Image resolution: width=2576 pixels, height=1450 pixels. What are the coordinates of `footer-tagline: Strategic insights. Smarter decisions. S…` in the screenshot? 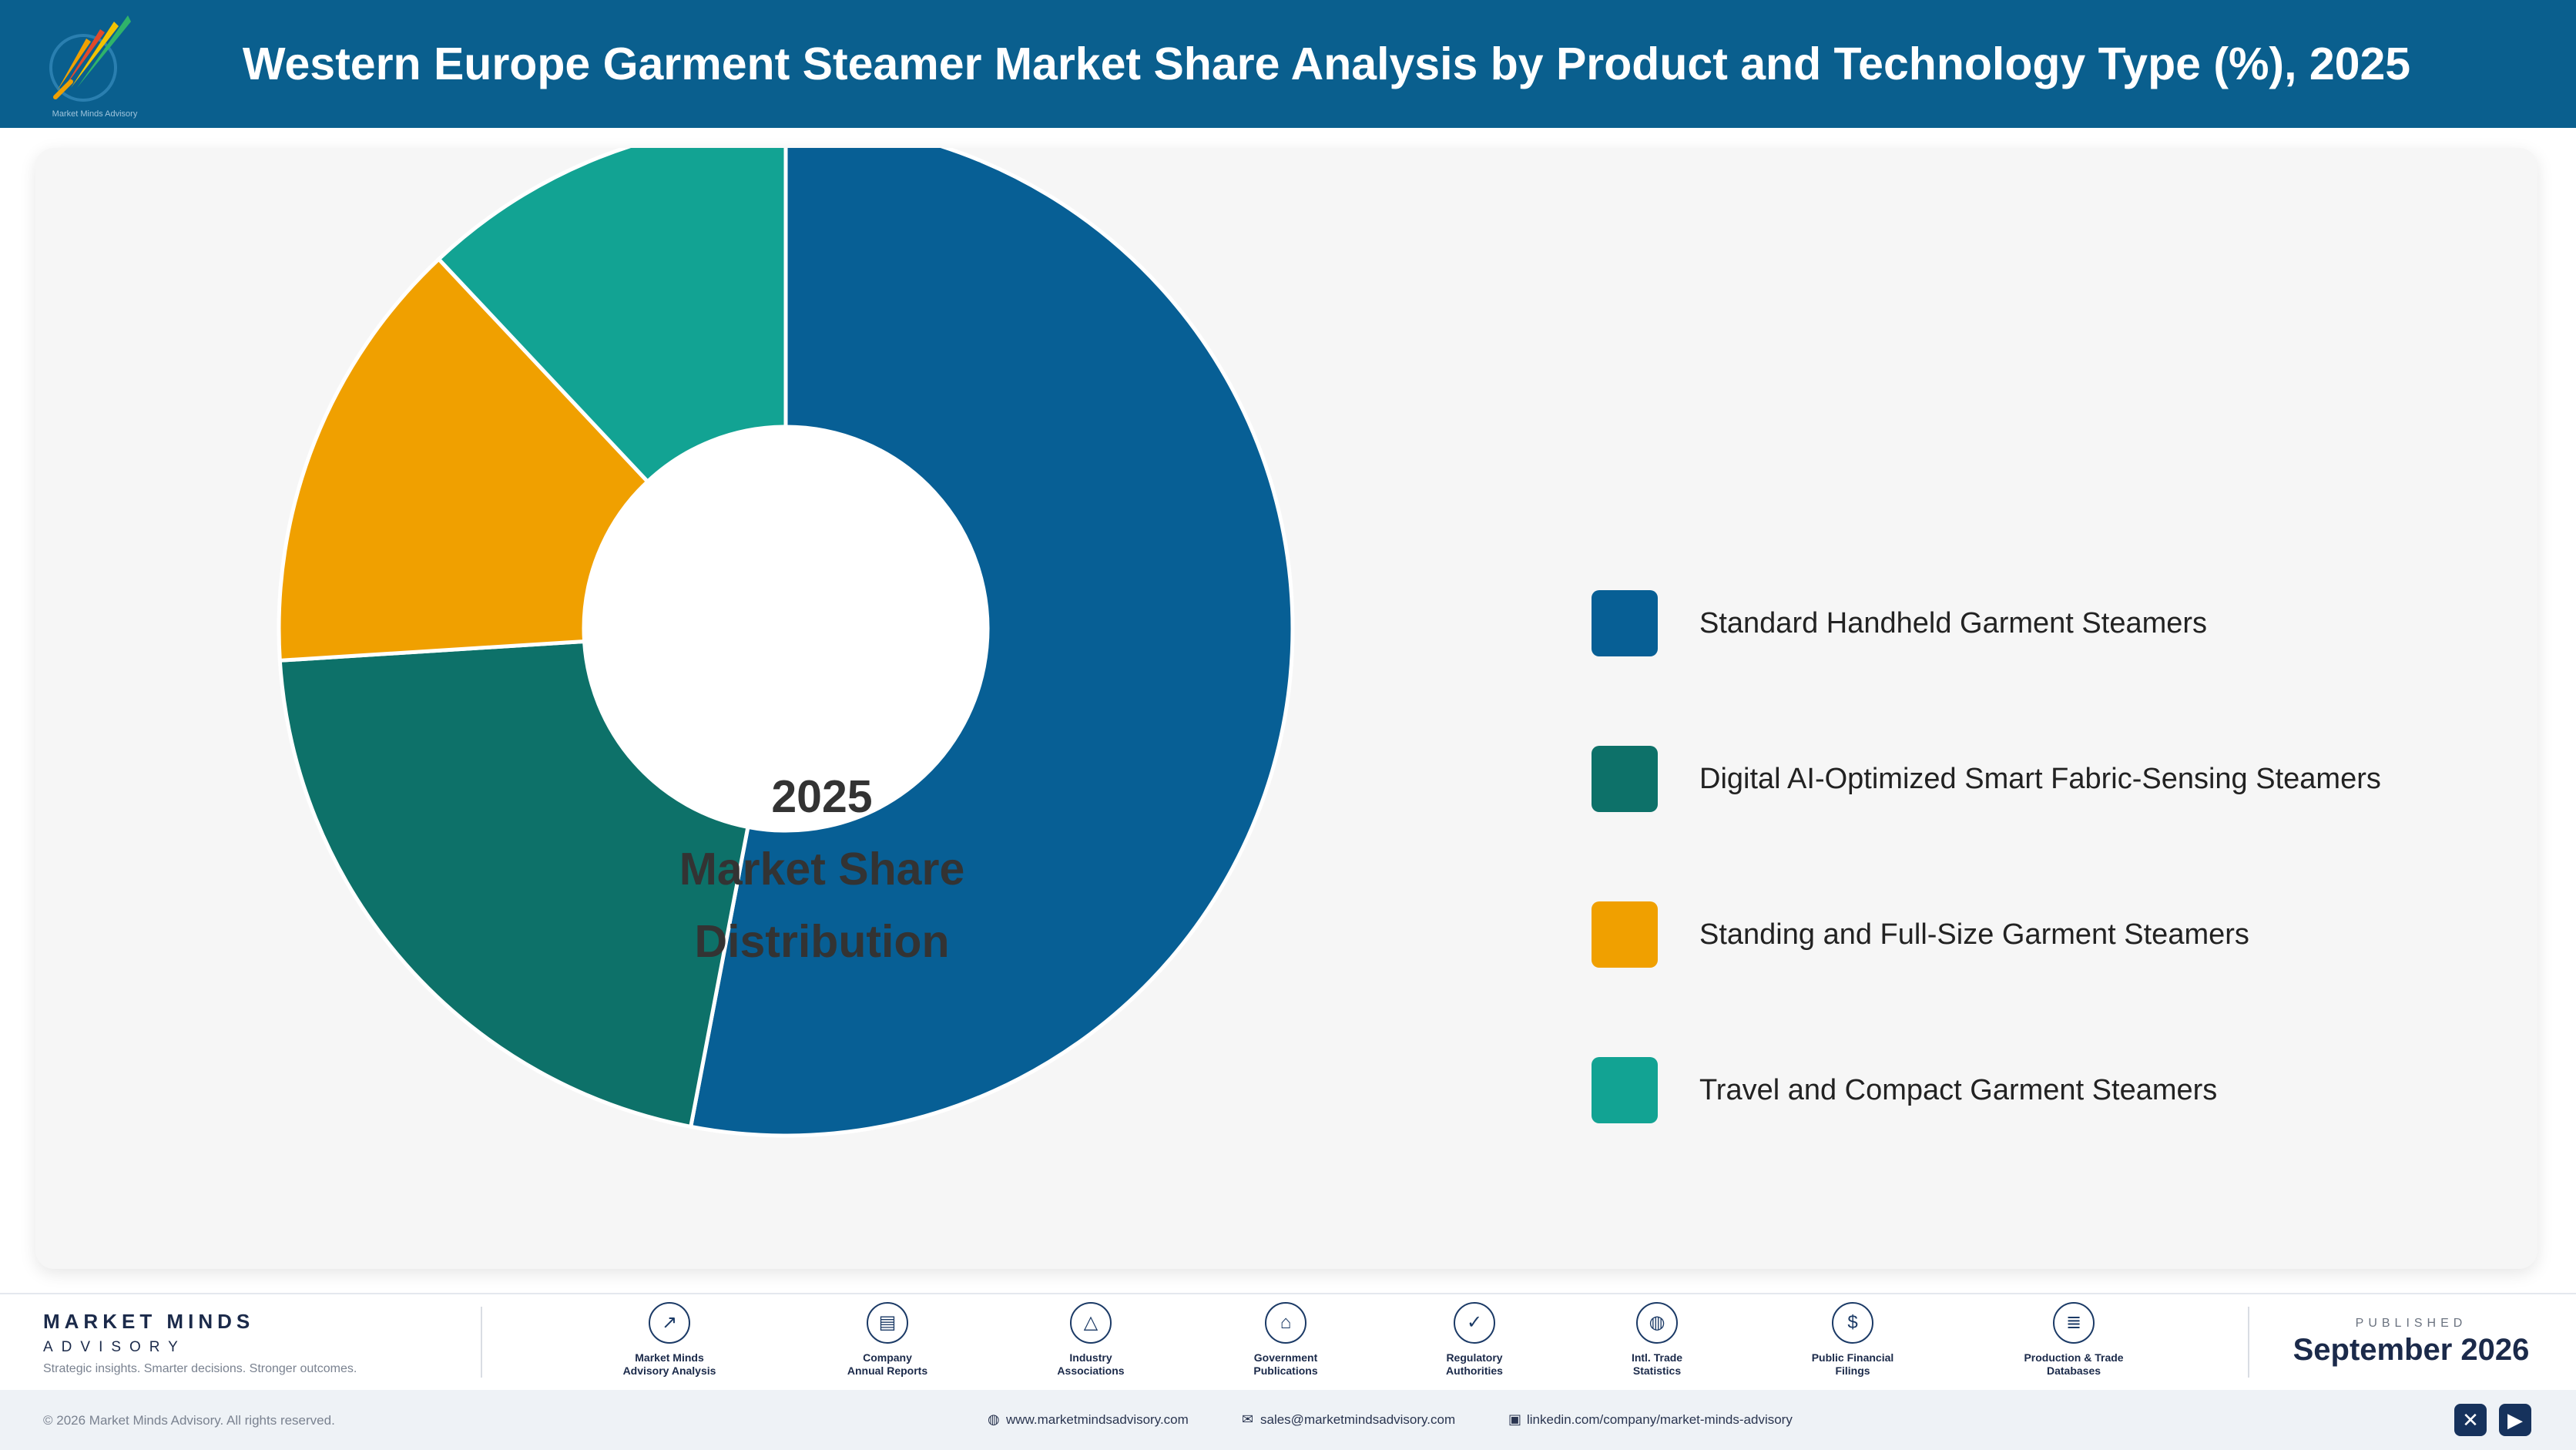 It's located at (200, 1368).